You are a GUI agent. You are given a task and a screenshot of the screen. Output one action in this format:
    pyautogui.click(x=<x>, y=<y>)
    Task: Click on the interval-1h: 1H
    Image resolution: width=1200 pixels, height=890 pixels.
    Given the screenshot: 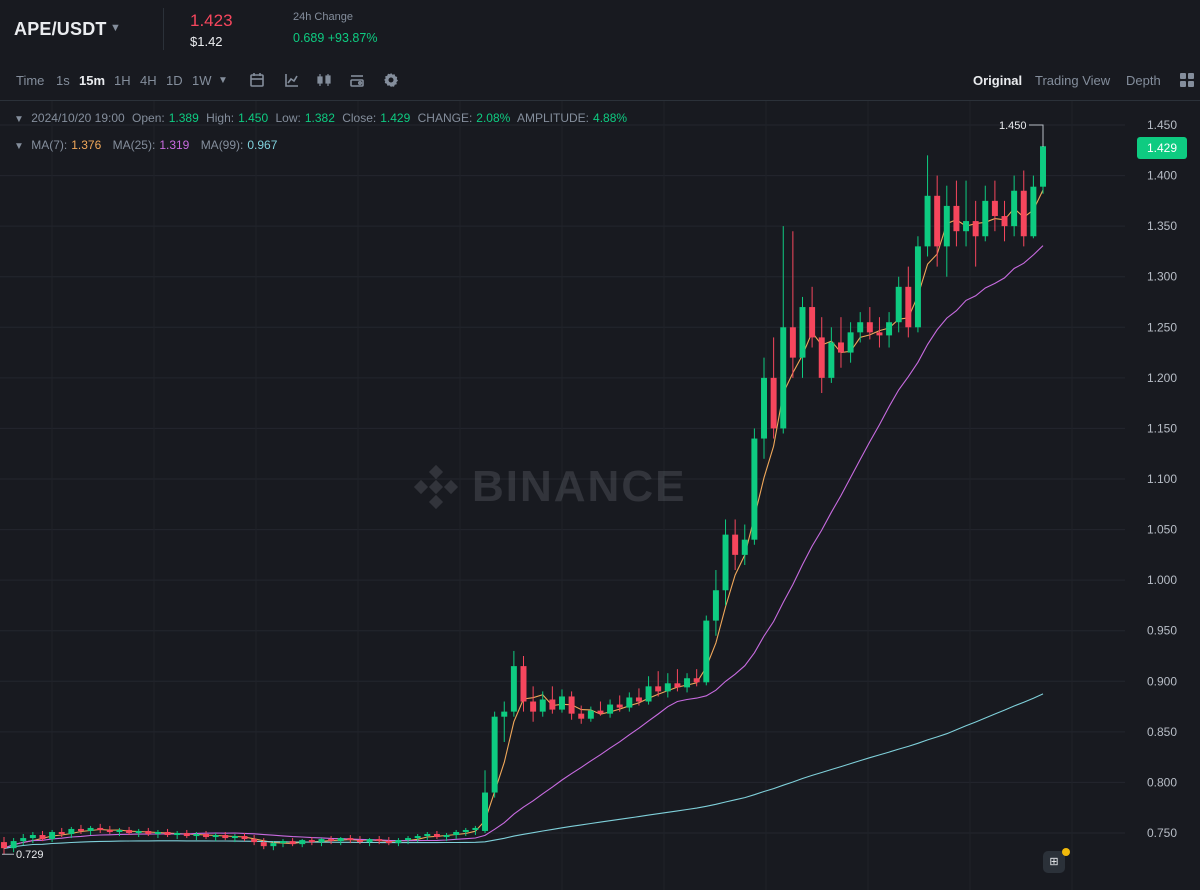 What is the action you would take?
    pyautogui.click(x=122, y=80)
    